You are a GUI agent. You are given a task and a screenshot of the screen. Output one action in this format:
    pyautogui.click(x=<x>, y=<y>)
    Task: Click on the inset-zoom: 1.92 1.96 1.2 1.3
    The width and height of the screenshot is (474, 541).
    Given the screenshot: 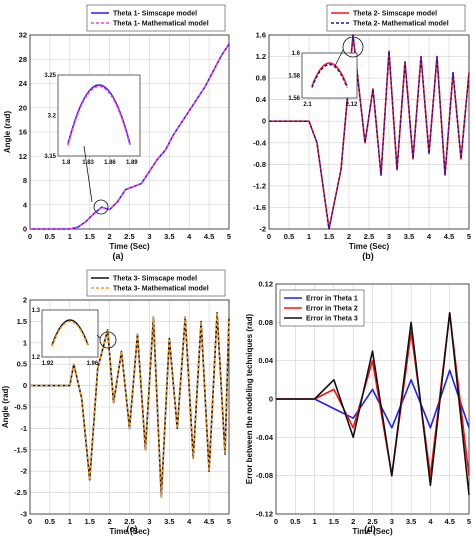 What is the action you would take?
    pyautogui.click(x=74, y=337)
    